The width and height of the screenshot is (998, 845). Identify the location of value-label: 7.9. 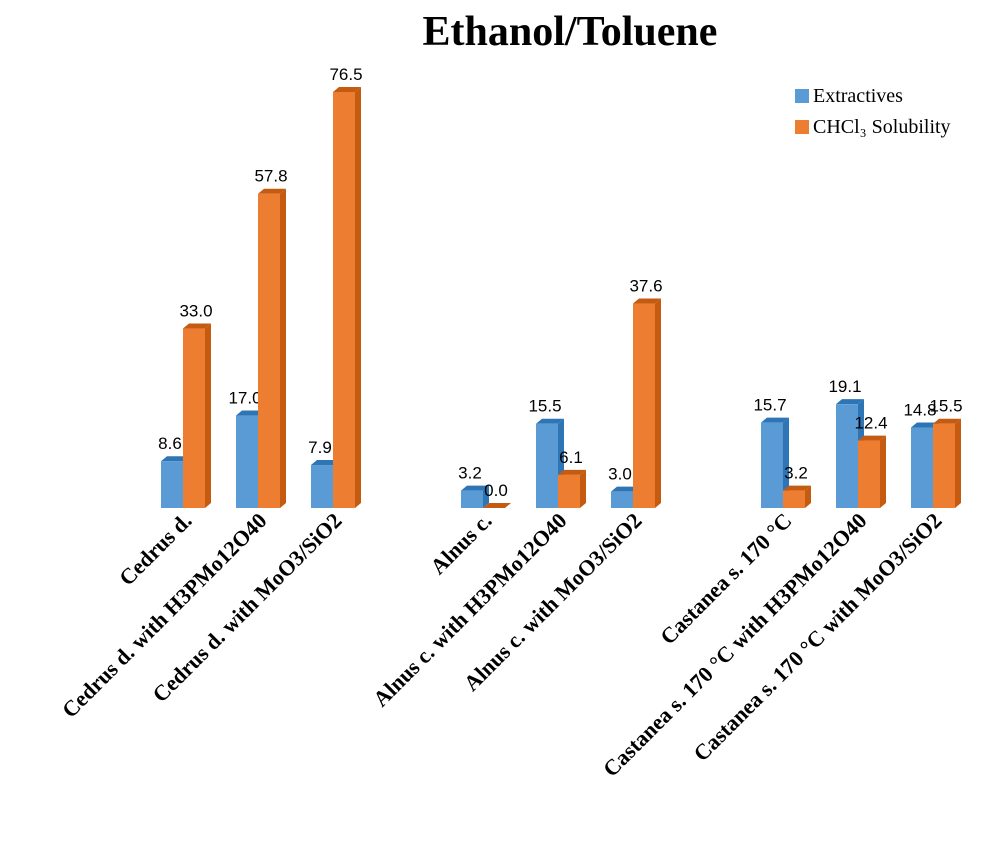
(320, 447).